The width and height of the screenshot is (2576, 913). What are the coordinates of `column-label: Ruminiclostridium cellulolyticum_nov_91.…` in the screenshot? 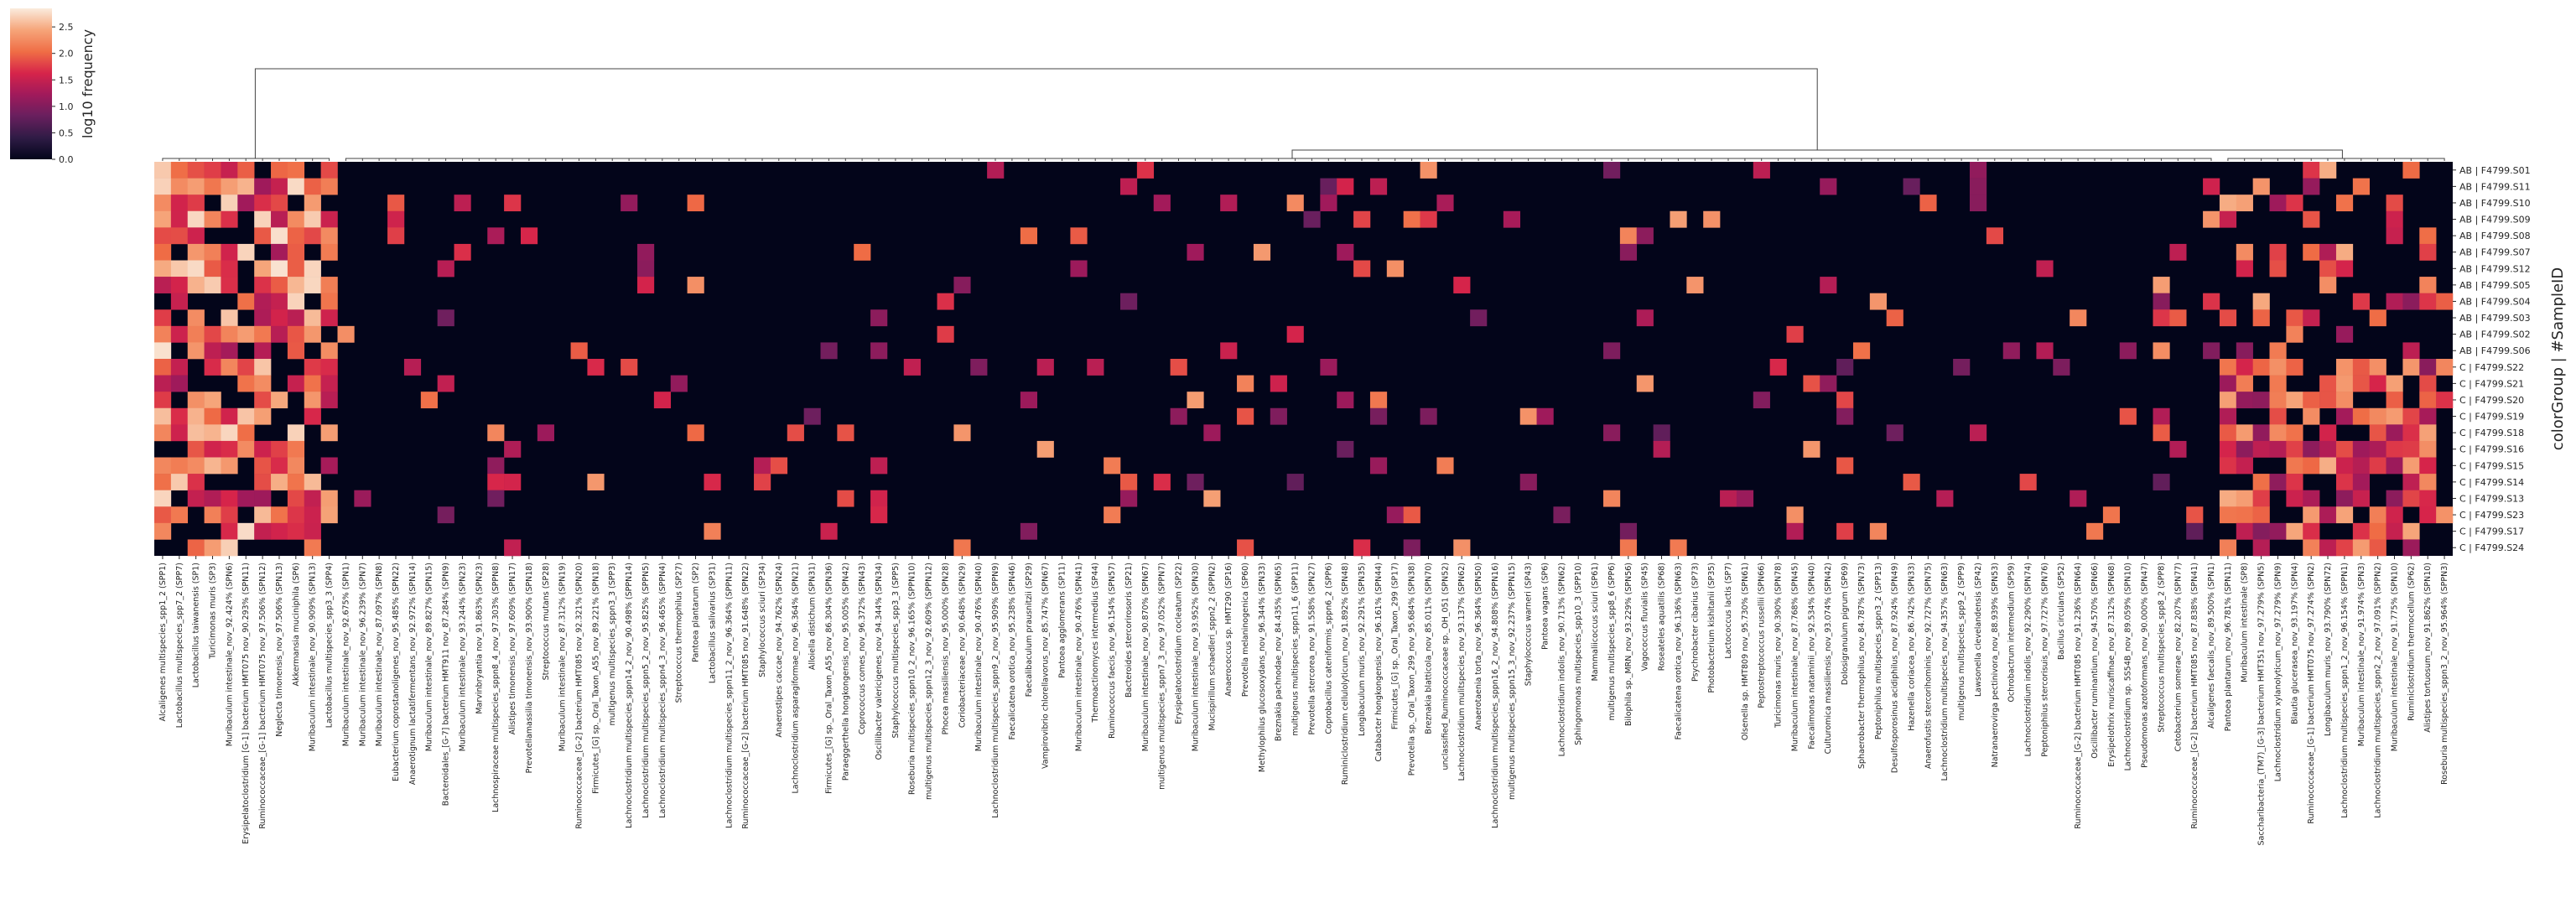 It's located at (1345, 674).